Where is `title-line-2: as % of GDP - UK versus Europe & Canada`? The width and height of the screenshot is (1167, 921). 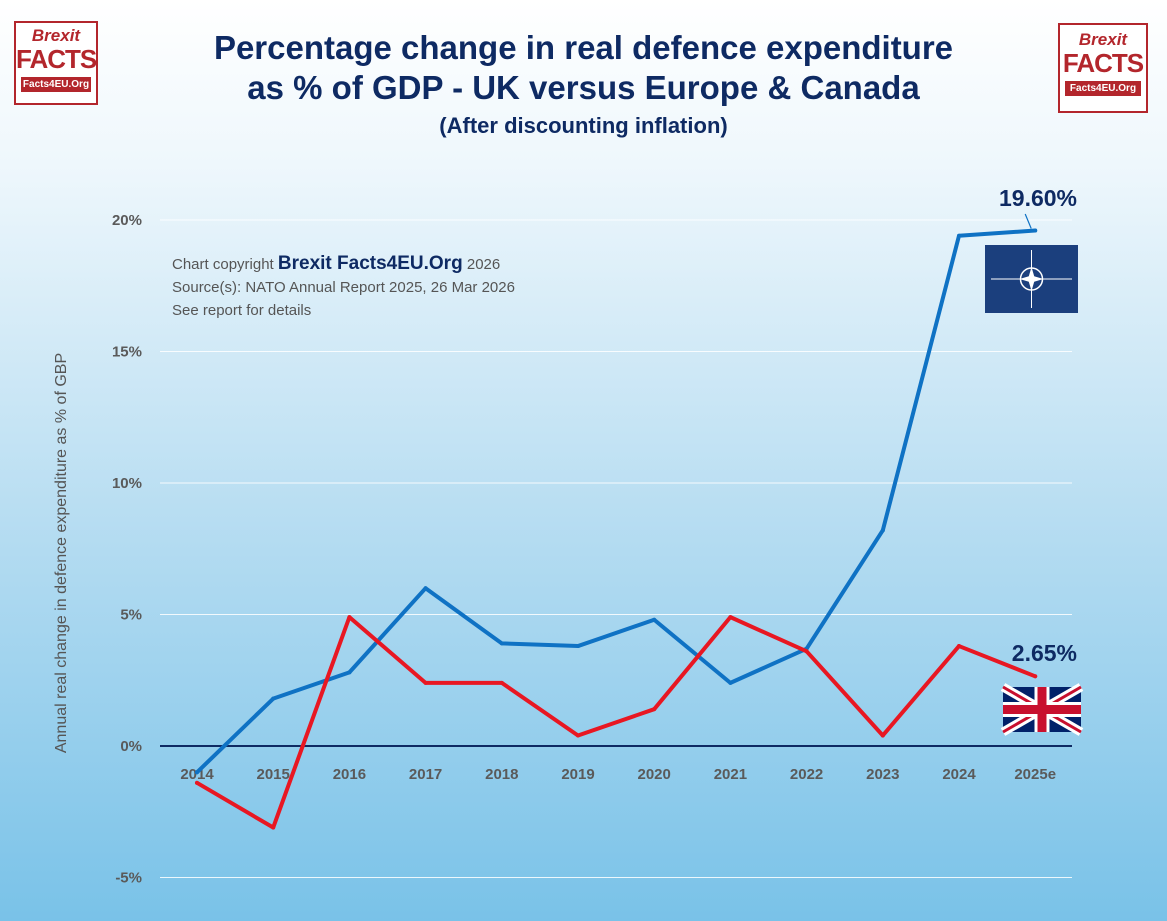 title-line-2: as % of GDP - UK versus Europe & Canada is located at coordinates (583, 87).